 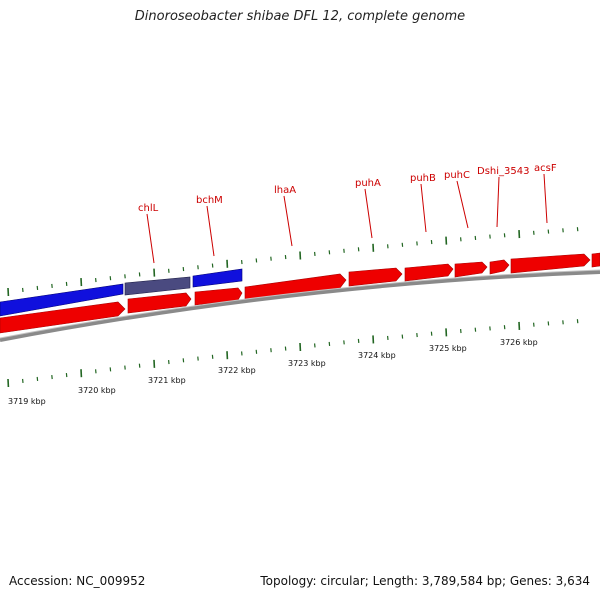 What do you see at coordinates (300, 306) in the screenshot?
I see `genome-backbone` at bounding box center [300, 306].